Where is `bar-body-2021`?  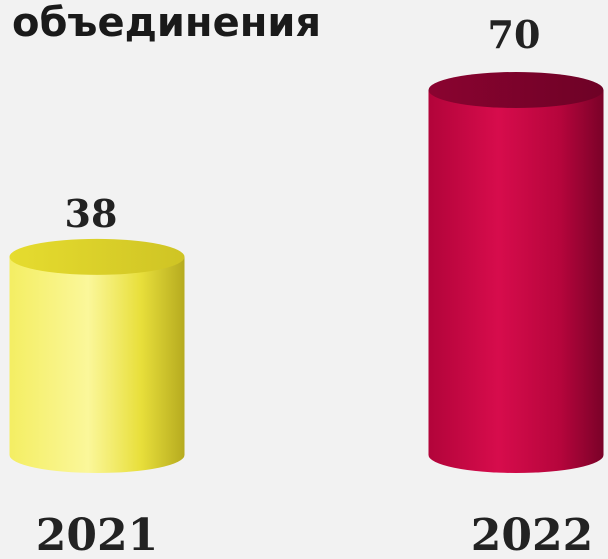 bar-body-2021 is located at coordinates (97, 364).